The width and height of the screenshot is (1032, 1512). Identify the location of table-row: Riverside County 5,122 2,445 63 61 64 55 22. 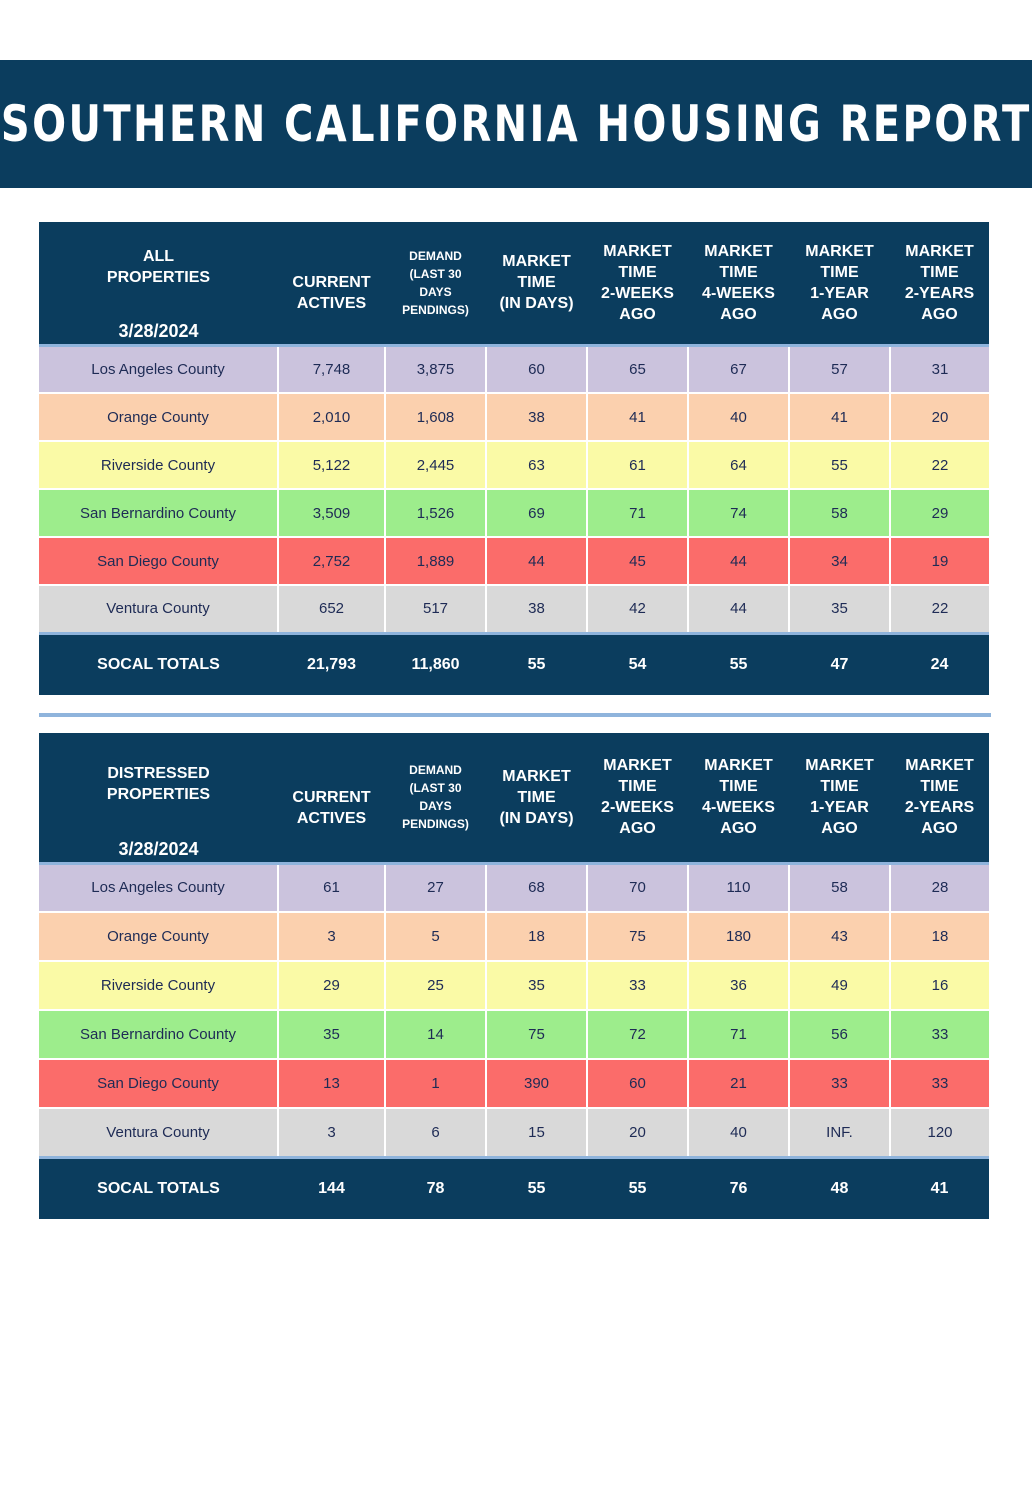
(514, 465).